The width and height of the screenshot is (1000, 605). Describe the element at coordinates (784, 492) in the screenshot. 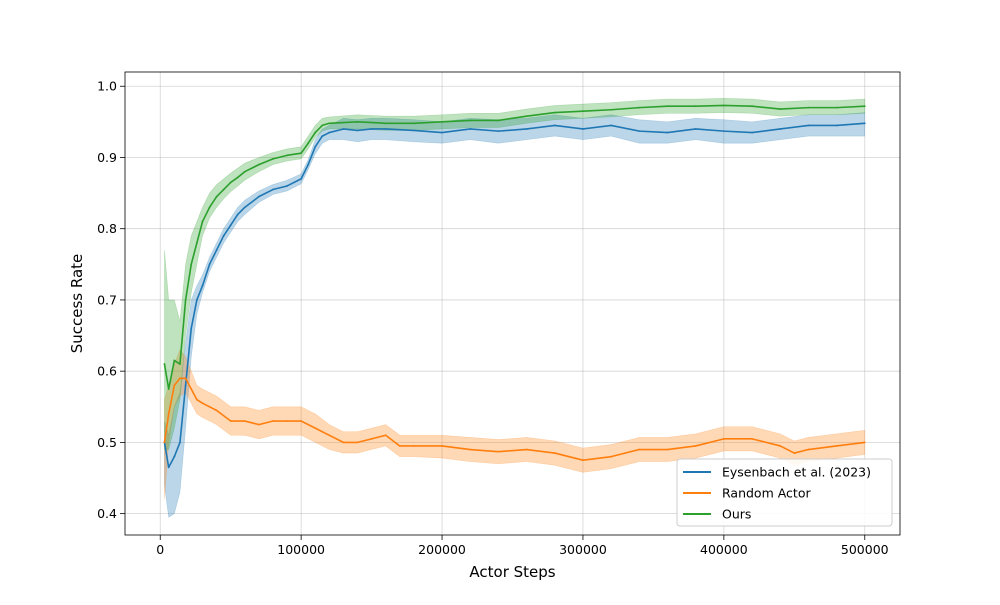

I see `legend: Eysenbach et al. (2023) Random Actor Ours` at that location.